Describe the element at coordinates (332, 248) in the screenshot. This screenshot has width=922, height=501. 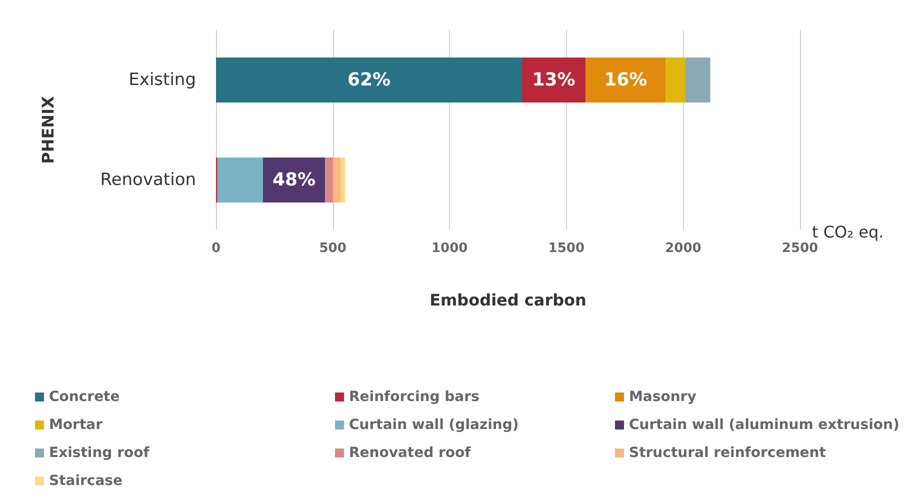
I see `x-tick-label: 500` at that location.